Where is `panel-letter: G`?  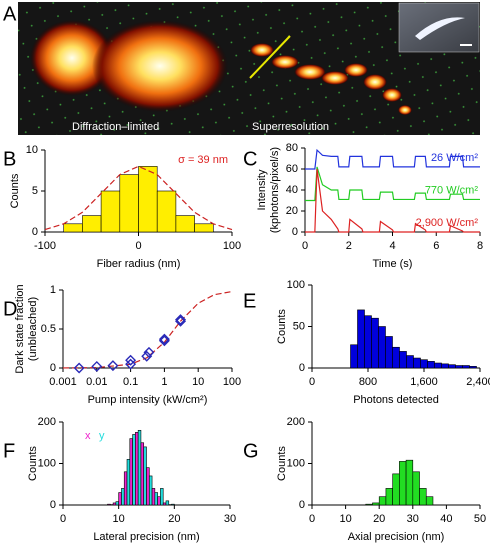
panel-letter: G is located at coordinates (251, 451).